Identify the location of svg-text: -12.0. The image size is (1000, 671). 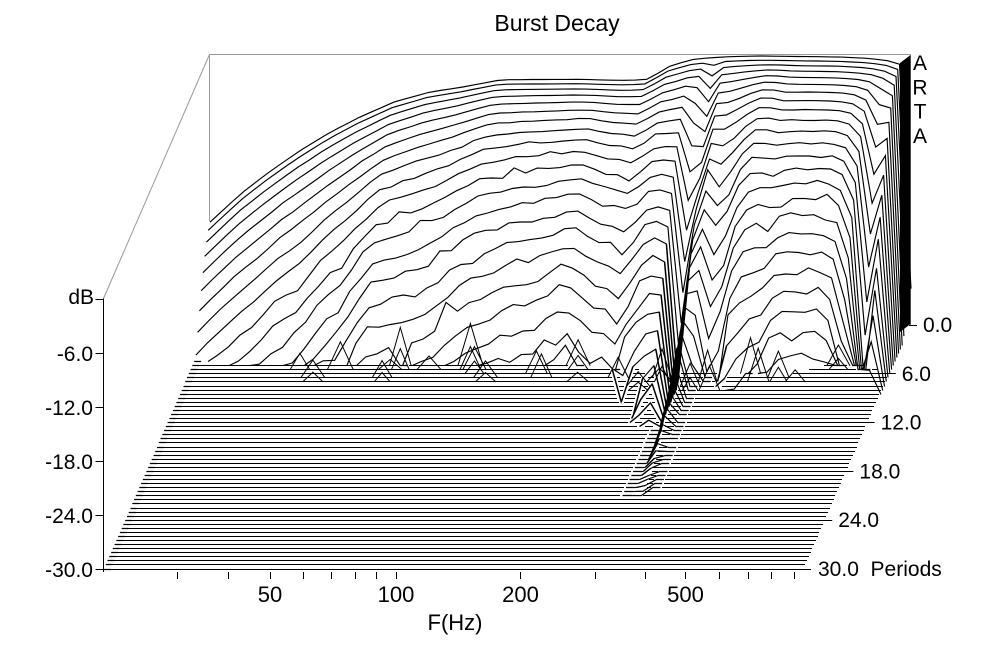
(69, 408).